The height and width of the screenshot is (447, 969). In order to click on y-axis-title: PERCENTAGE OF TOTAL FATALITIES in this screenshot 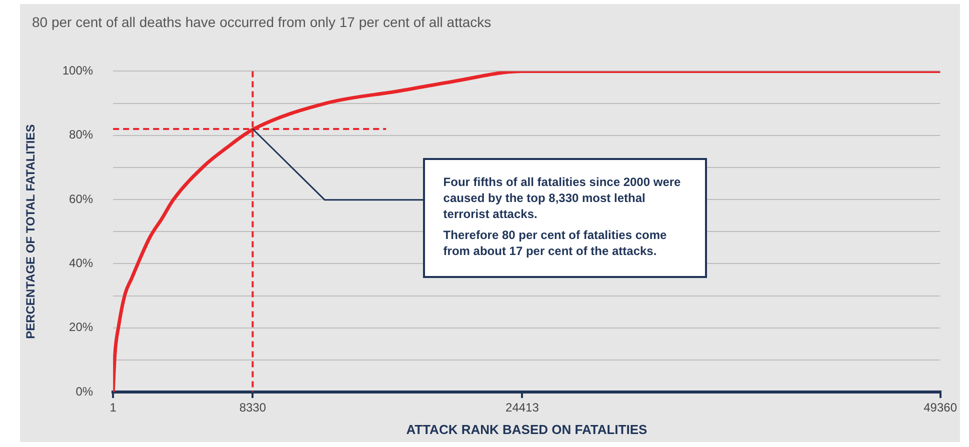, I will do `click(31, 231)`.